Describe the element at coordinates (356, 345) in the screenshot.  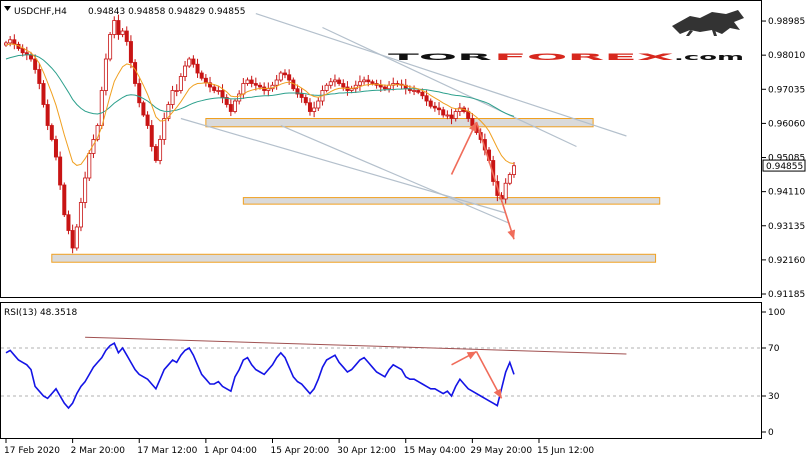
I see `rsi-trendline` at that location.